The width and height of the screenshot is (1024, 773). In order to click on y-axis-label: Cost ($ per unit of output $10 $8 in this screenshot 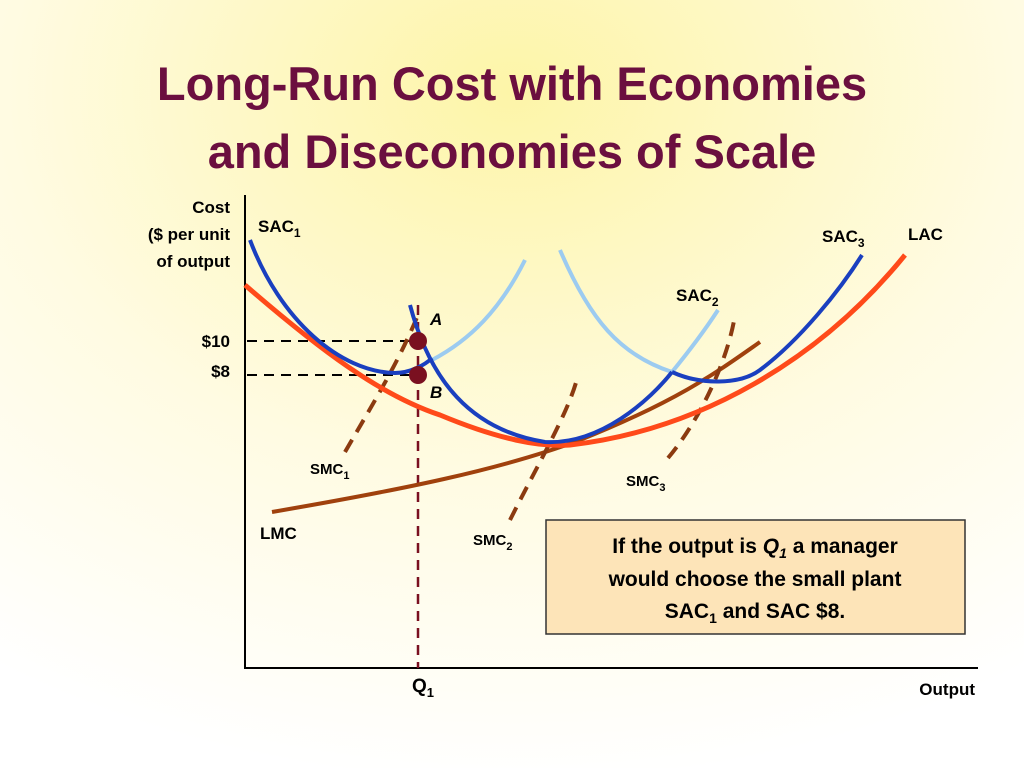, I will do `click(189, 289)`.